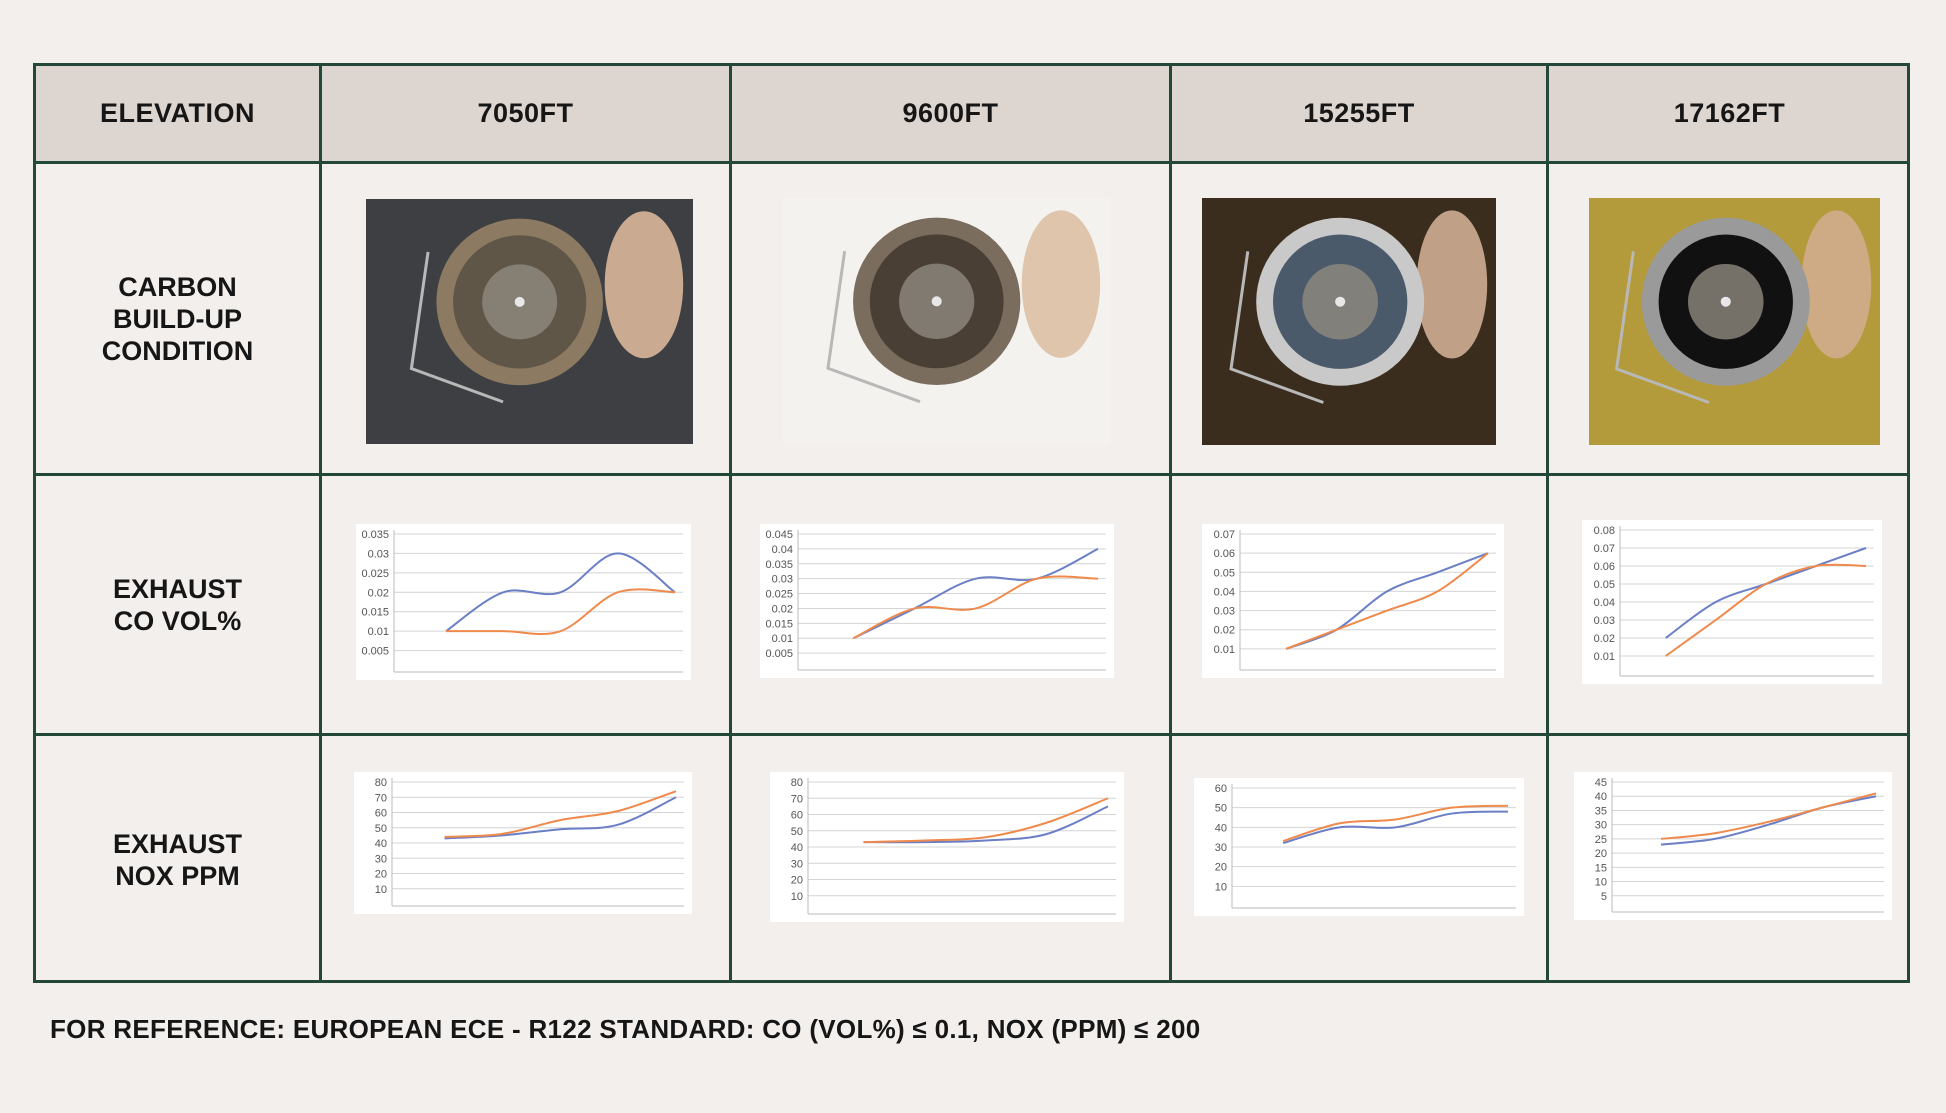  I want to click on nox-chart-9600ft: 80 70 60 50 40 30 20 10, so click(947, 847).